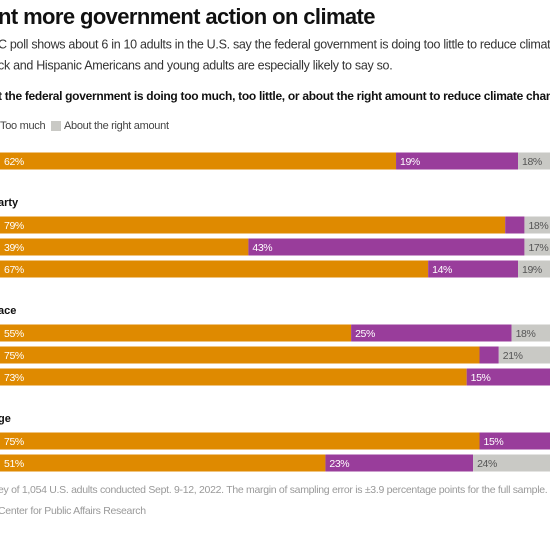 The image size is (550, 536). I want to click on chart-title: nt more government action on climate, so click(187, 16).